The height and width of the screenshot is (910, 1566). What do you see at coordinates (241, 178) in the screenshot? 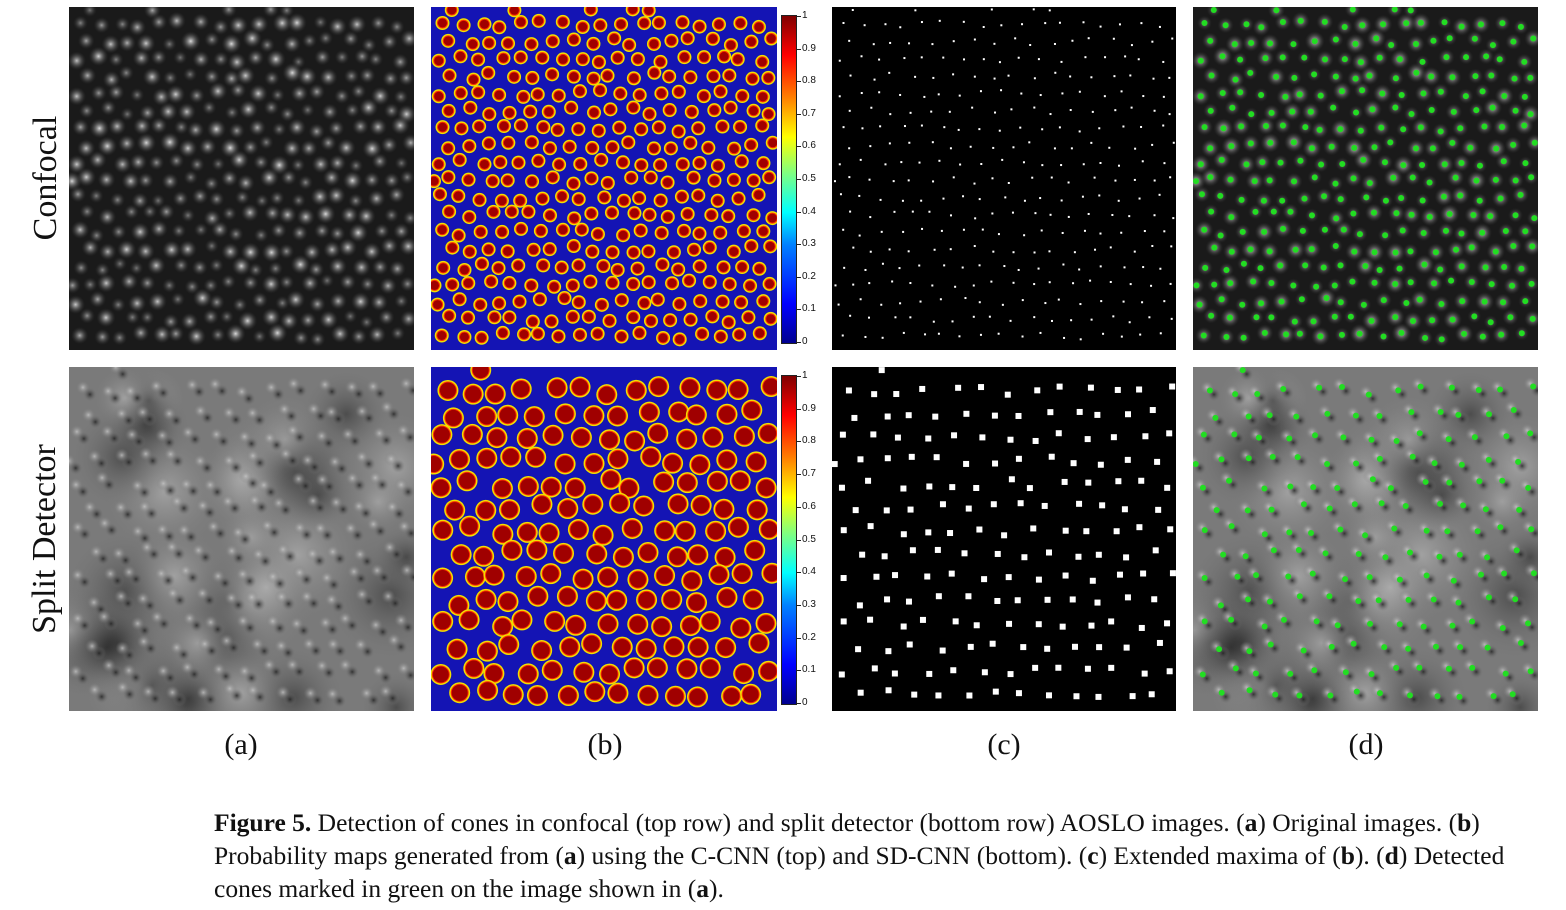
I see `panel-a-confocal-image` at bounding box center [241, 178].